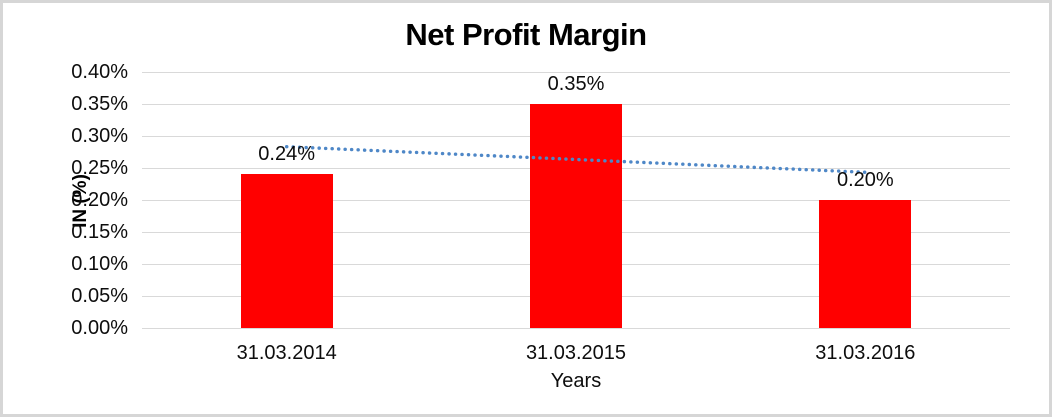 The image size is (1052, 417). I want to click on data-label: 0.20%, so click(865, 180).